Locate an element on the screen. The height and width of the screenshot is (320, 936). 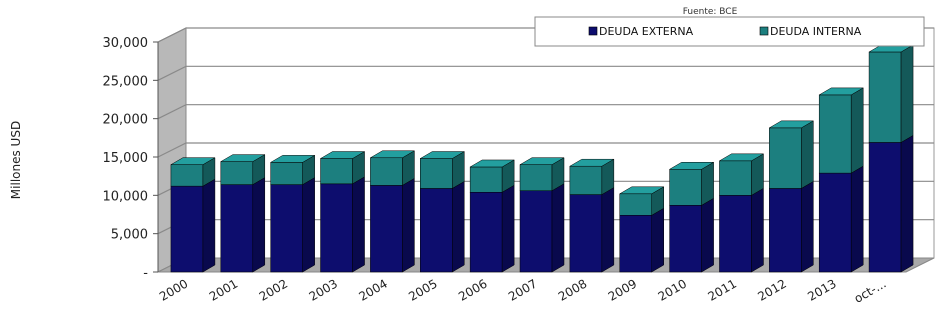
bar-deuda-externa-2006 is located at coordinates (486, 232).